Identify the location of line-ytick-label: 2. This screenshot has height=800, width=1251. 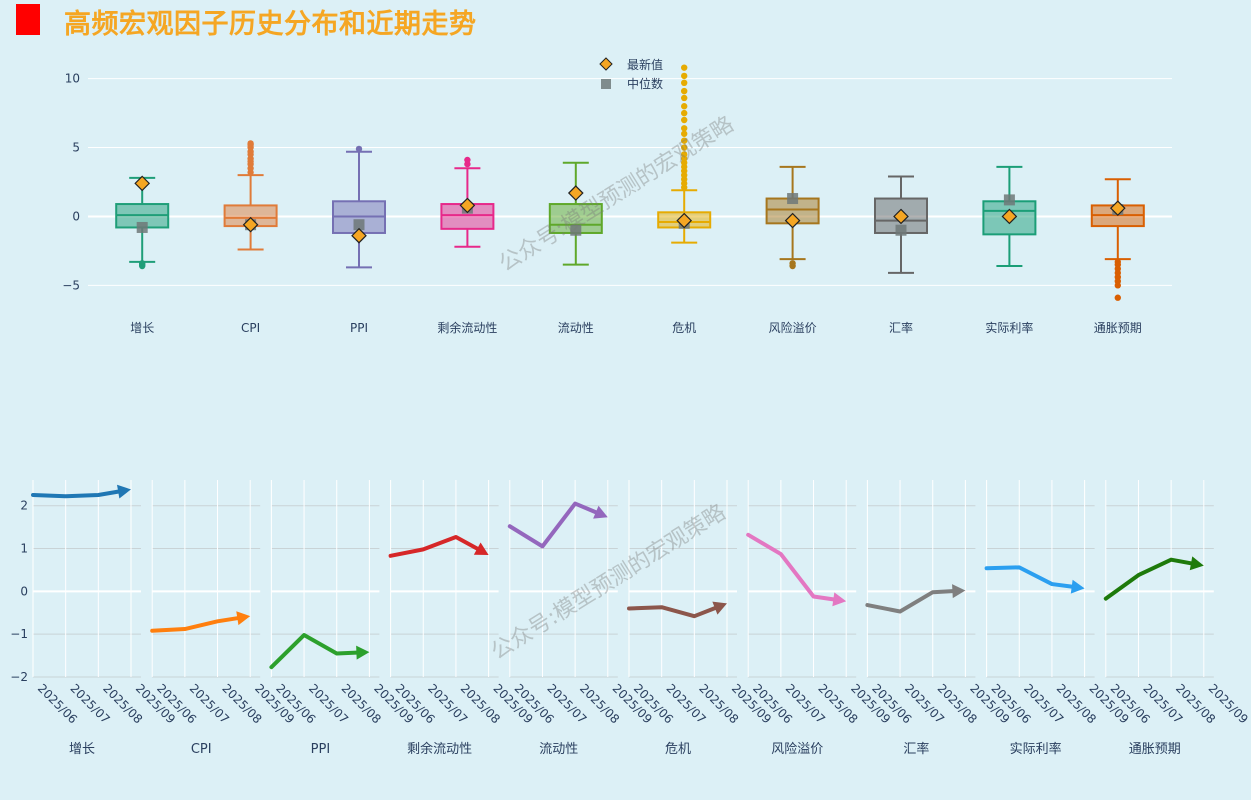
(24, 506).